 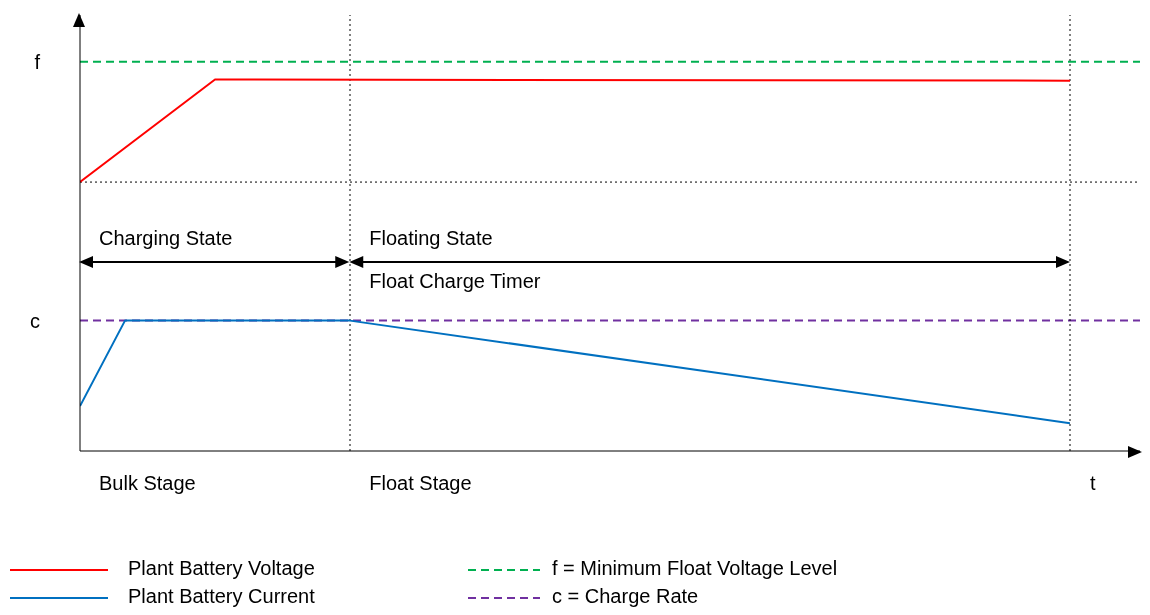 What do you see at coordinates (420, 483) in the screenshot?
I see `text: Float Stage` at bounding box center [420, 483].